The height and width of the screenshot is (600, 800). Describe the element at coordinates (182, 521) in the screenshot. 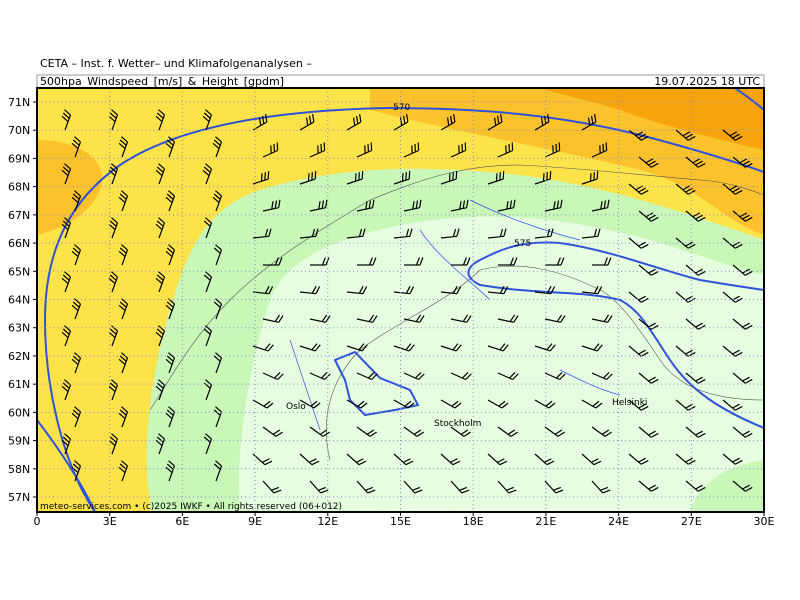

I see `lon-label: 6E` at that location.